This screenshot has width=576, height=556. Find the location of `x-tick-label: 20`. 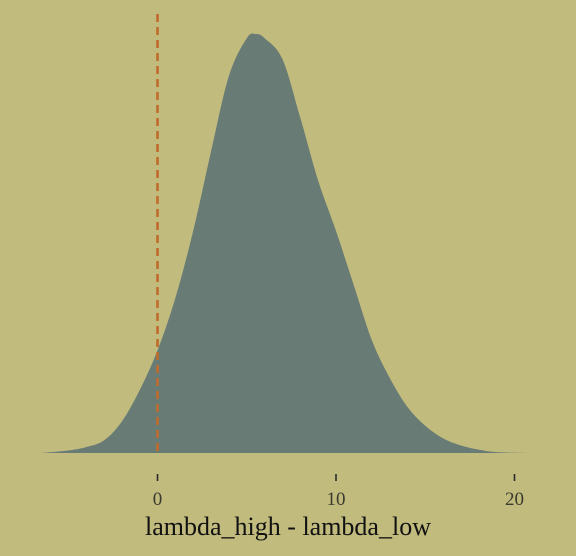

x-tick-label: 20 is located at coordinates (514, 499).